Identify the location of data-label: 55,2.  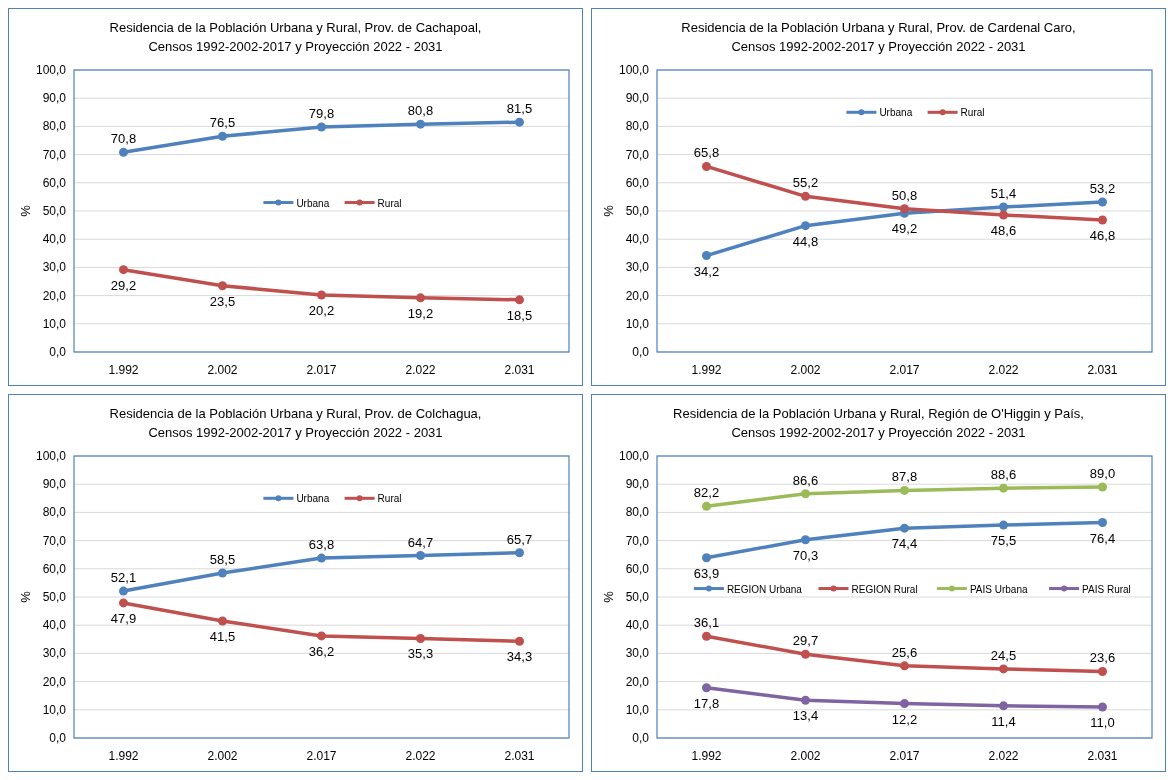
(805, 183).